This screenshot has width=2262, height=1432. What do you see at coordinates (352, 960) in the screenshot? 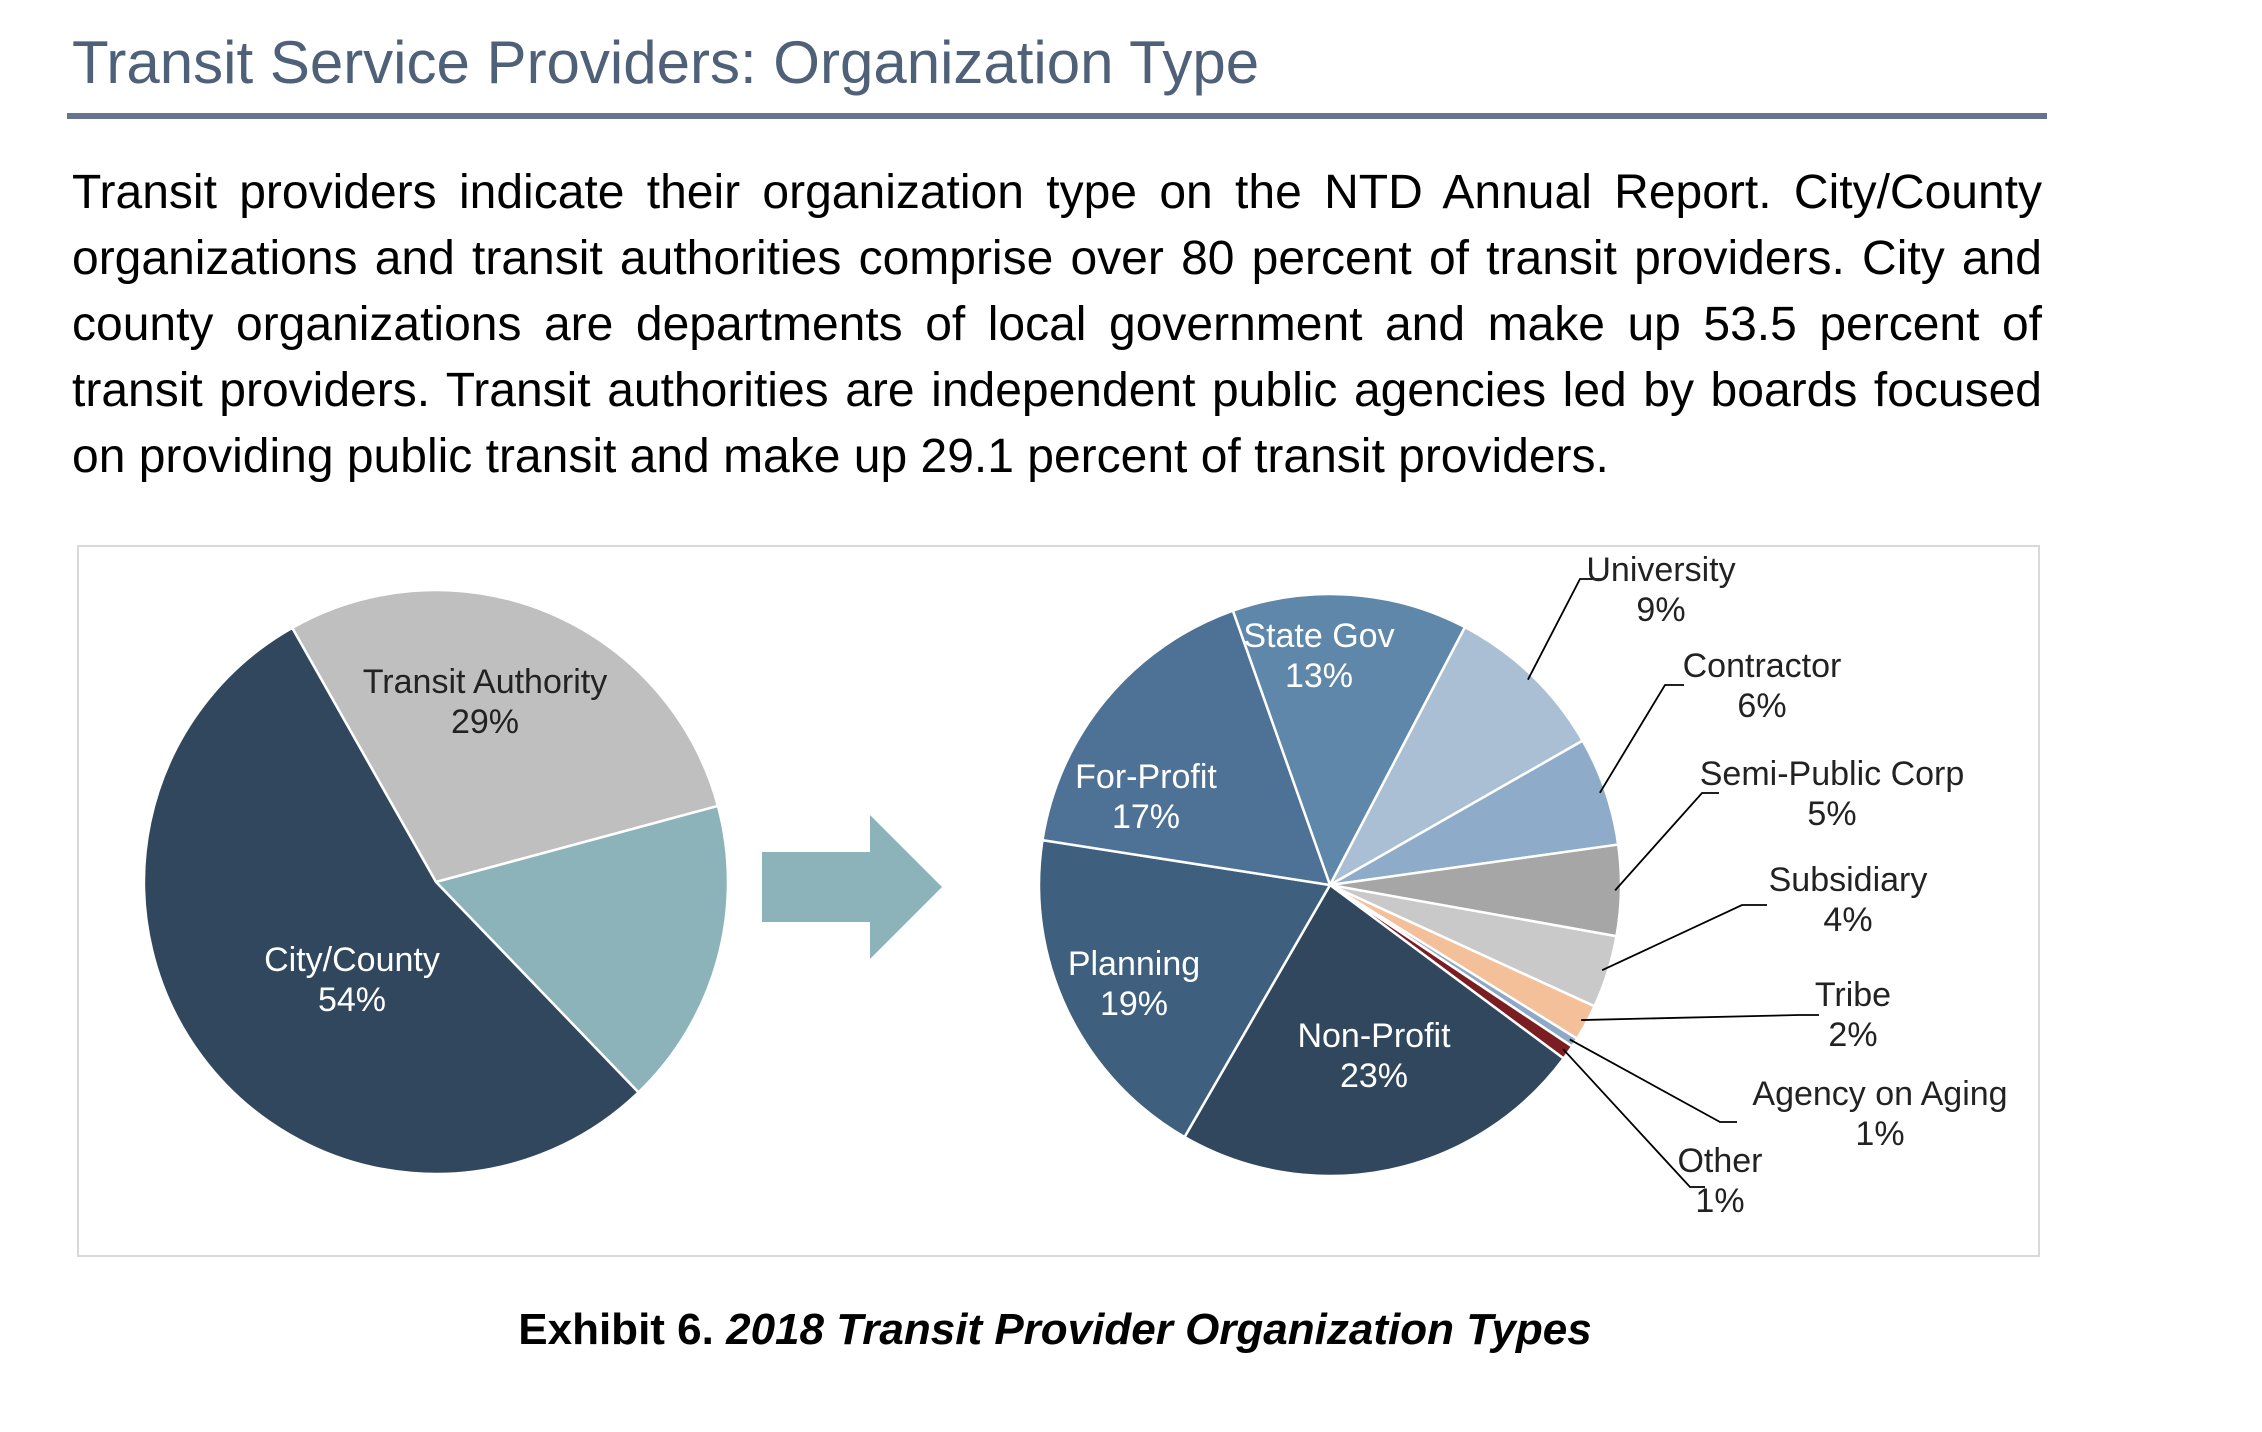
I see `slice-label-city-county: City/County` at bounding box center [352, 960].